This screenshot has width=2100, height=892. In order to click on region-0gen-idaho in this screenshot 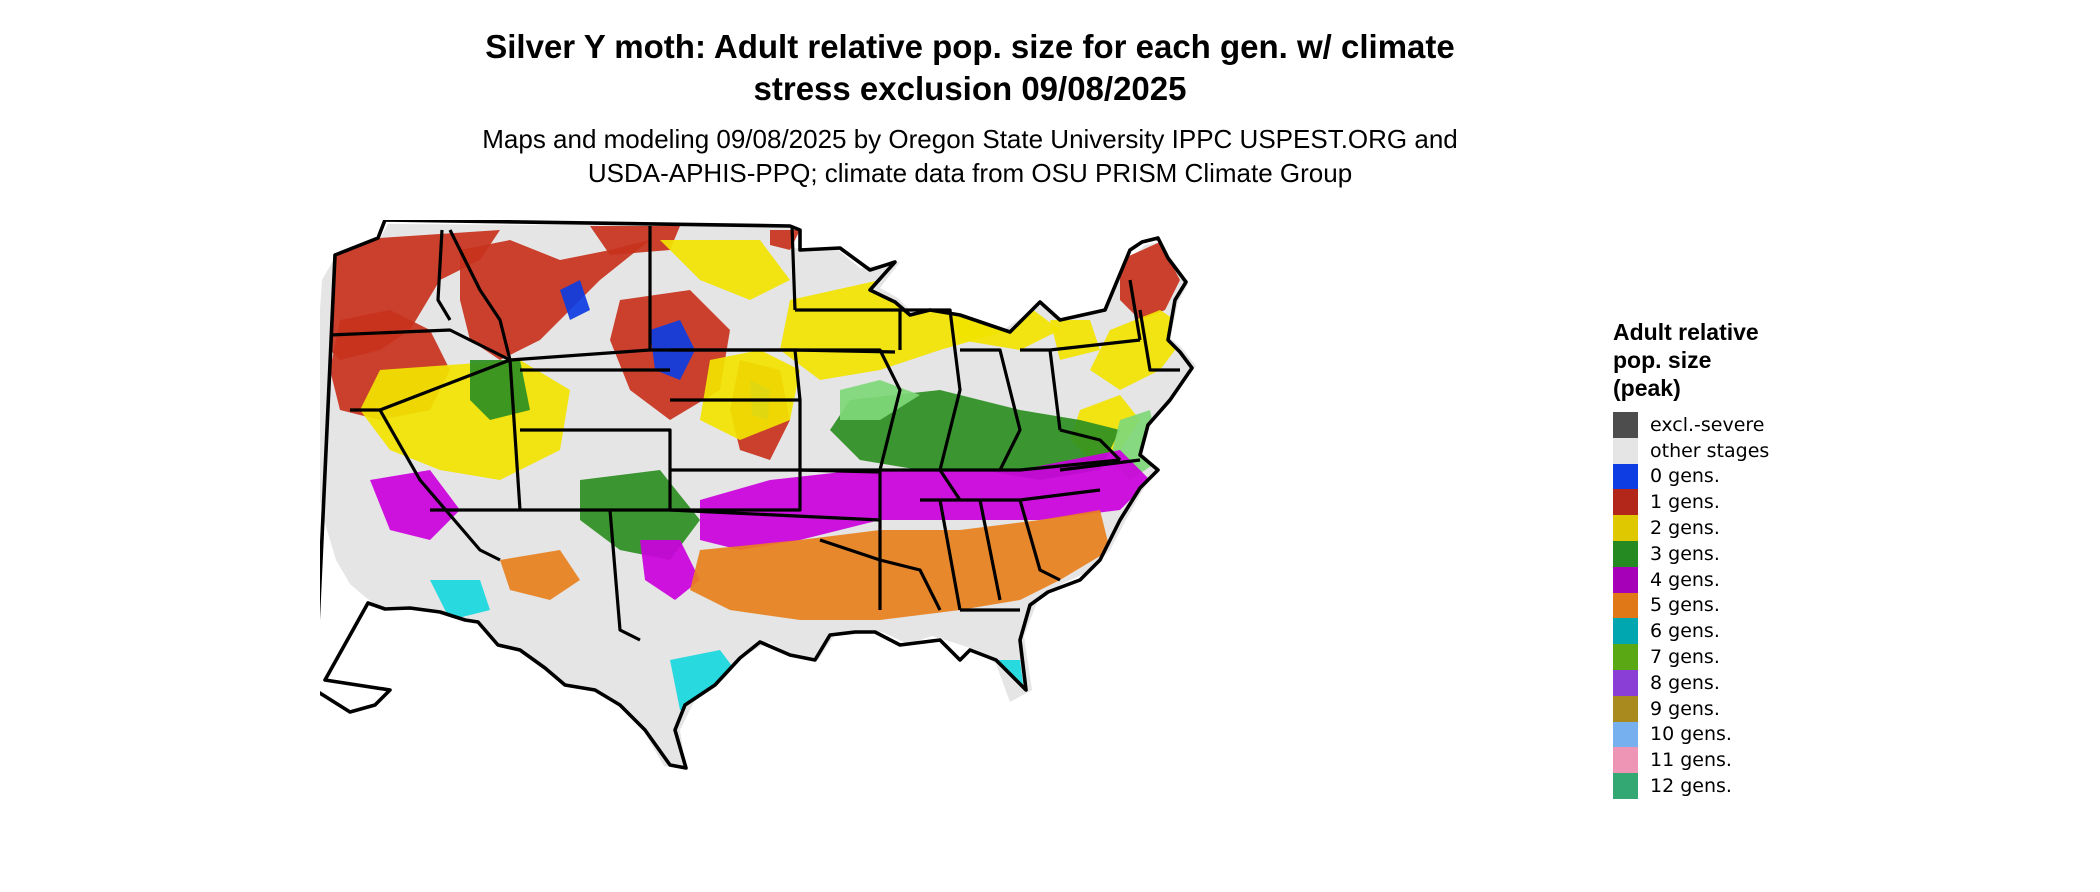, I will do `click(575, 300)`.